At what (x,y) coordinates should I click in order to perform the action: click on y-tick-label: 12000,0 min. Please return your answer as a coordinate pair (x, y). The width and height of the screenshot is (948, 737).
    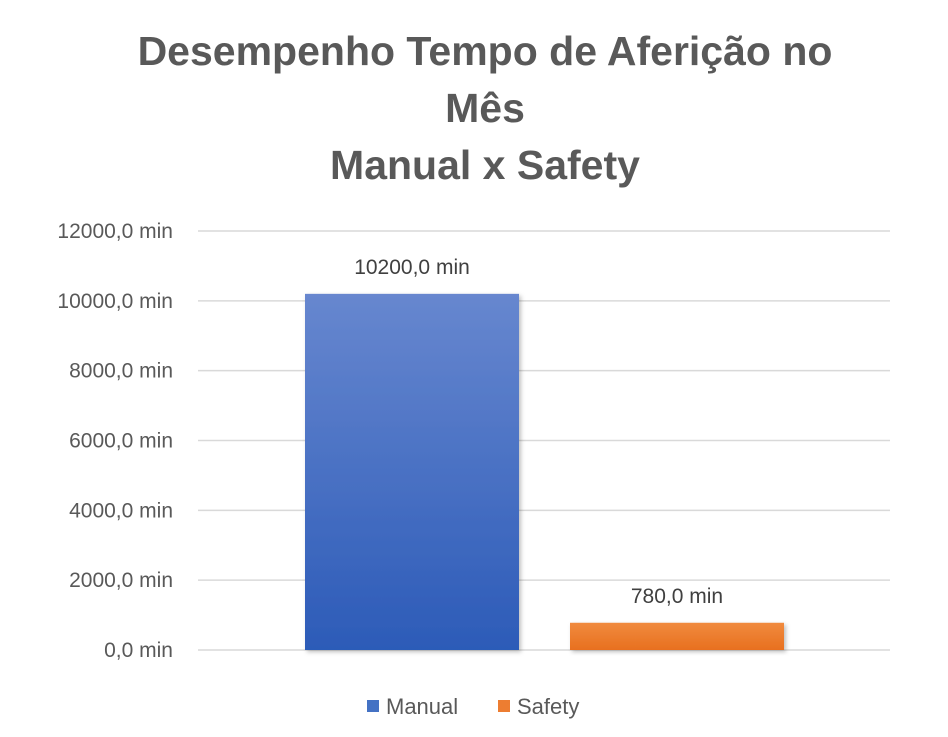
    Looking at the image, I should click on (115, 231).